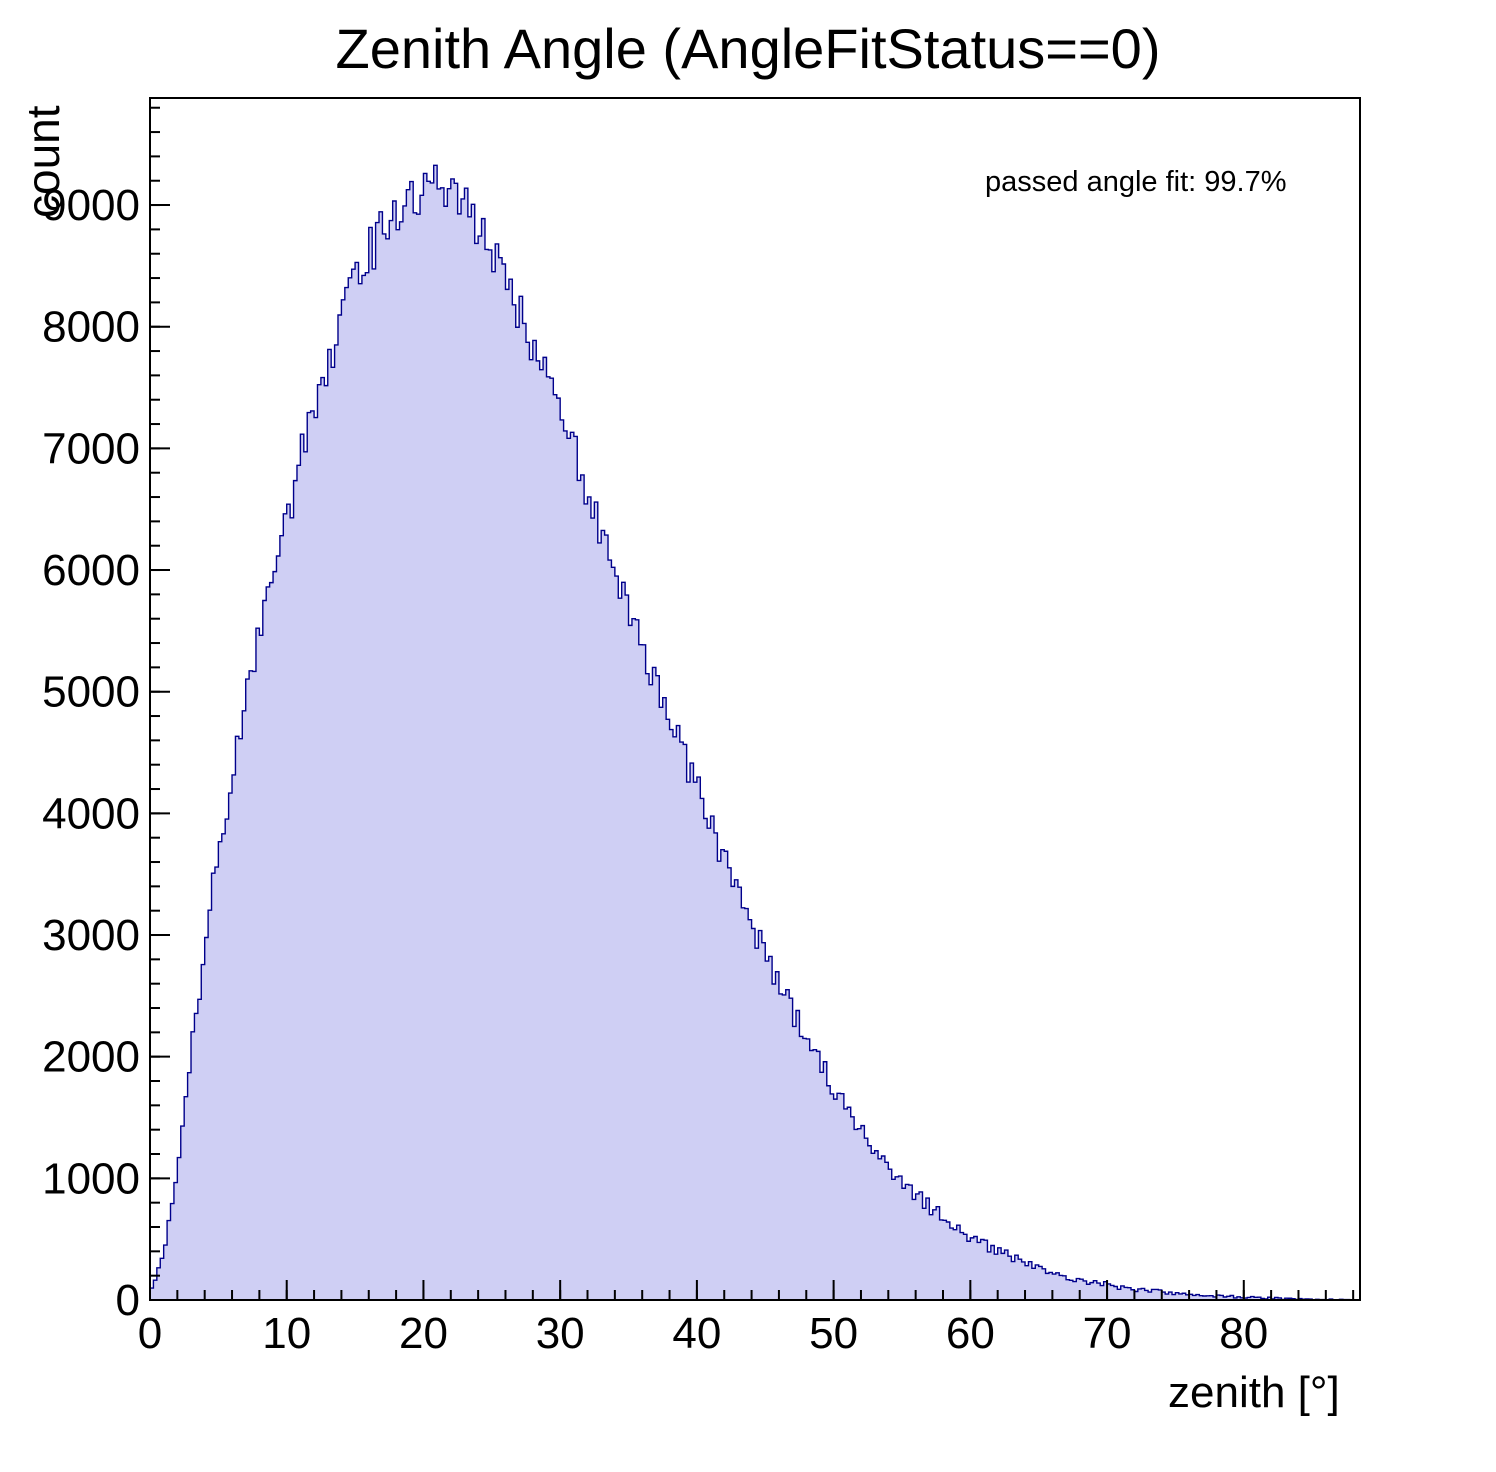 This screenshot has width=1496, height=1472. Describe the element at coordinates (91, 813) in the screenshot. I see `y-tick-label: 4000` at that location.